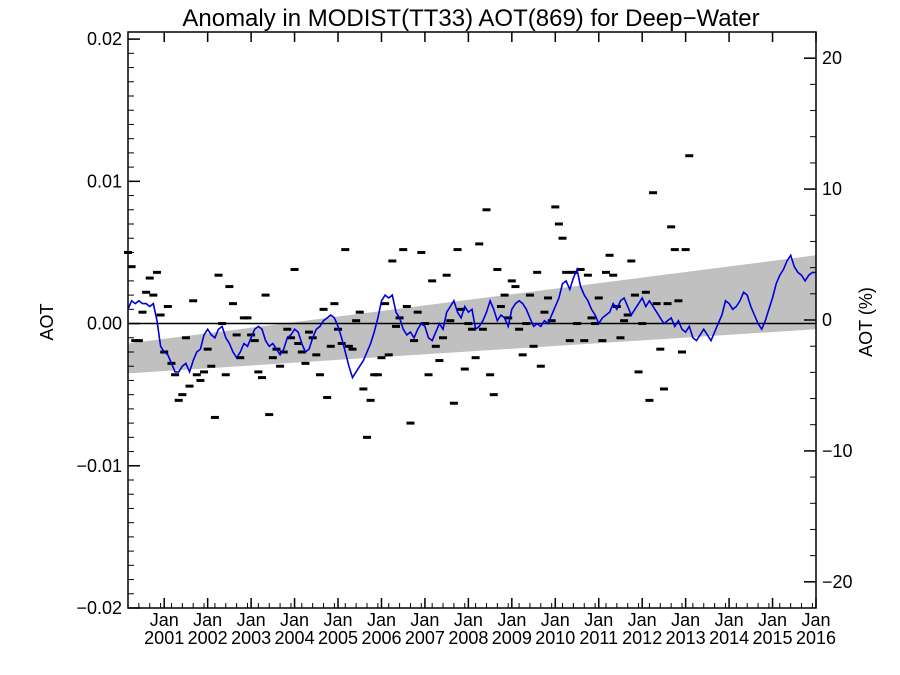 The image size is (900, 675). I want to click on x-tick-year: 2002, so click(208, 638).